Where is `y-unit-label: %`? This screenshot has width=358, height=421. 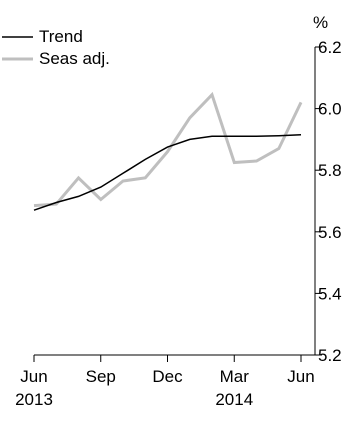 y-unit-label: % is located at coordinates (320, 22).